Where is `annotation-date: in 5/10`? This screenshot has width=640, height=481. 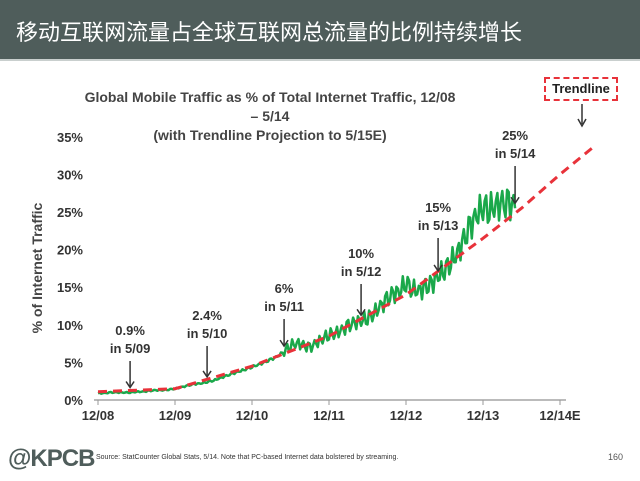
annotation-date: in 5/10 is located at coordinates (207, 333).